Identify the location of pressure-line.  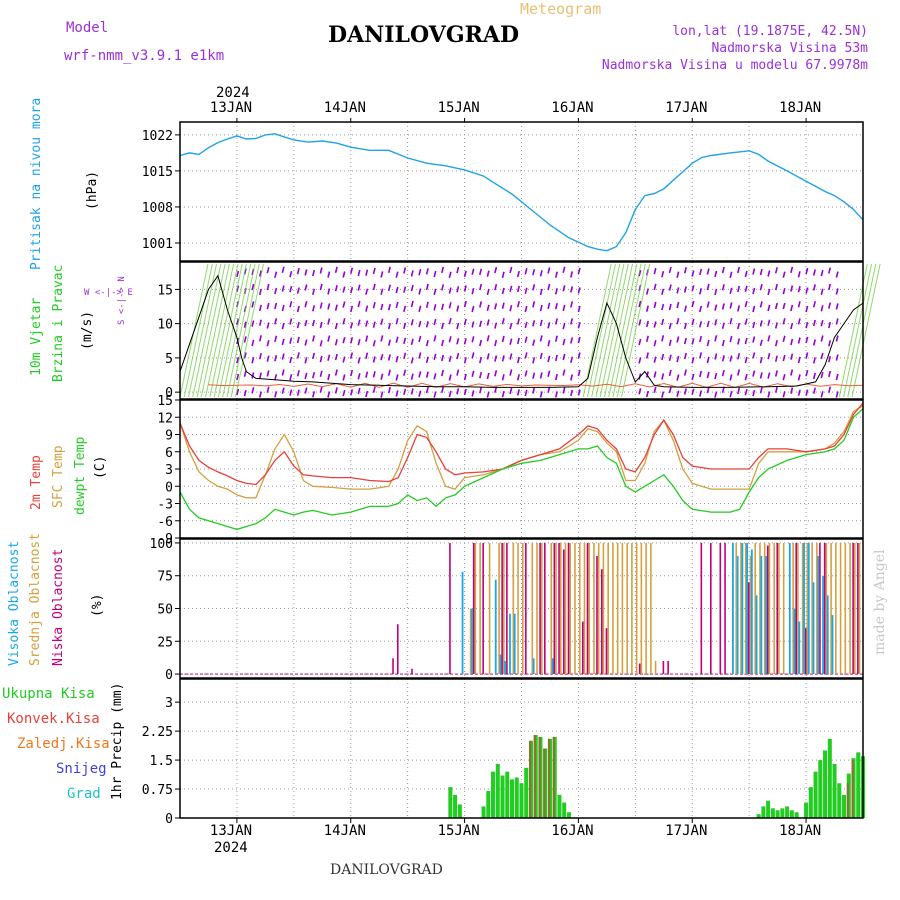
(521, 192).